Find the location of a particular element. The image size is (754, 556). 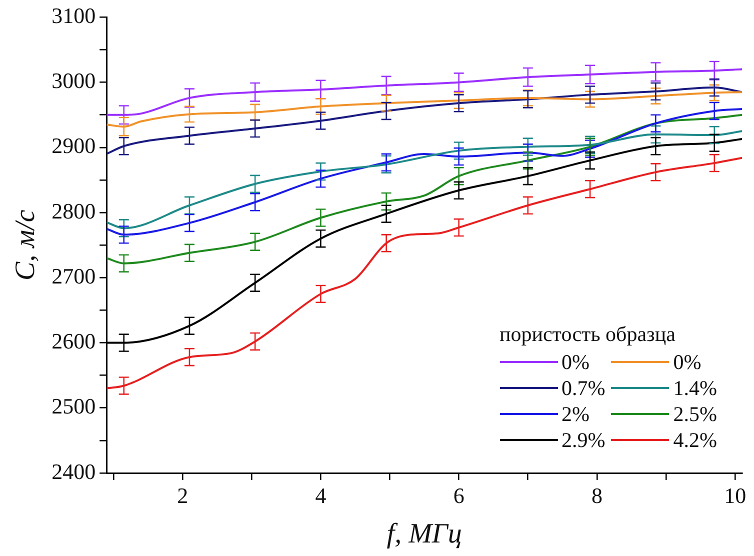

x-tick-label: 8 is located at coordinates (596, 495).